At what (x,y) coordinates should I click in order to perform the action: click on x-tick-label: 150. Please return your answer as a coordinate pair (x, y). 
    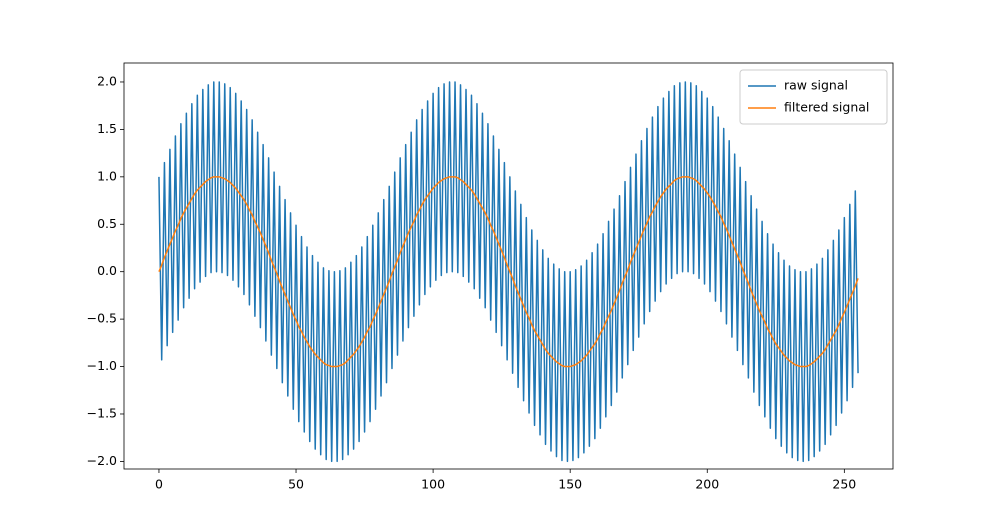
    Looking at the image, I should click on (570, 484).